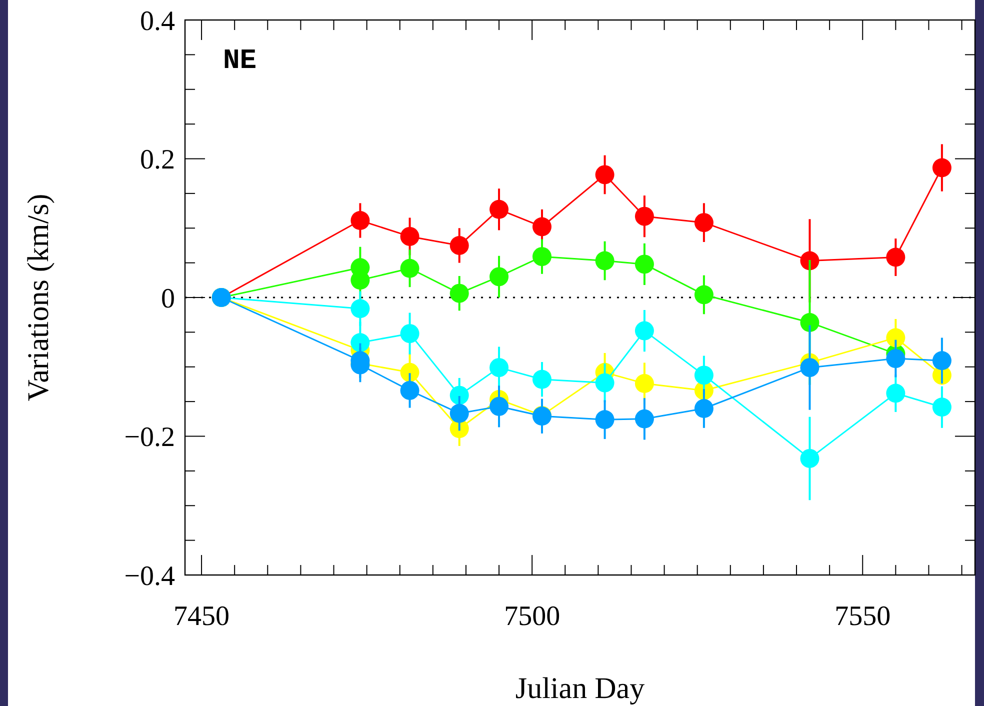 This screenshot has width=984, height=706. I want to click on y-tick-label: −0.4, so click(149, 576).